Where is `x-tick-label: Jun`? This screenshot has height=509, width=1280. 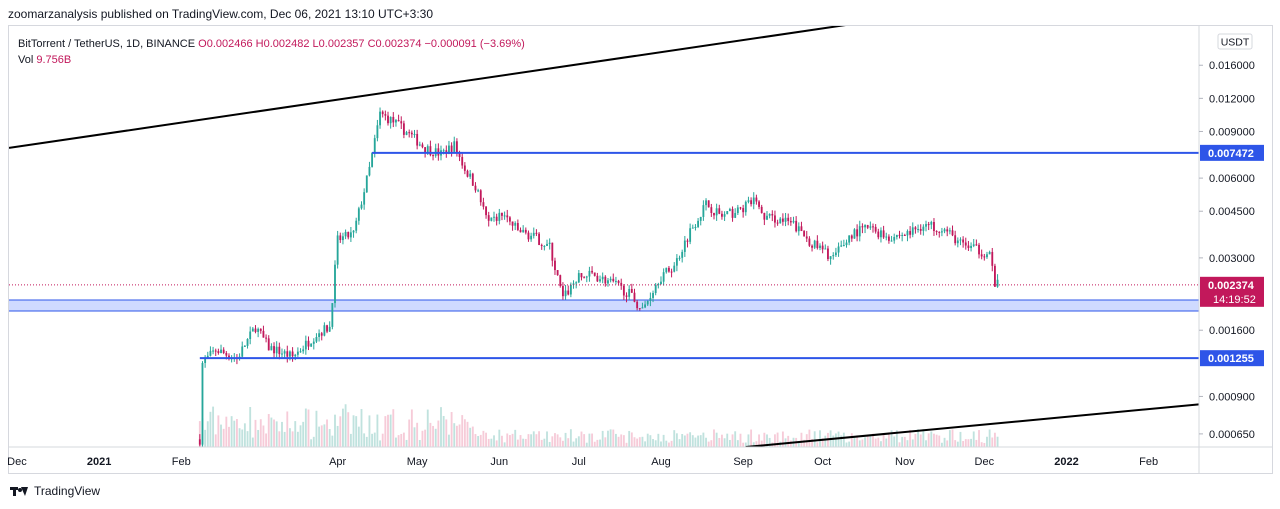
x-tick-label: Jun is located at coordinates (499, 462).